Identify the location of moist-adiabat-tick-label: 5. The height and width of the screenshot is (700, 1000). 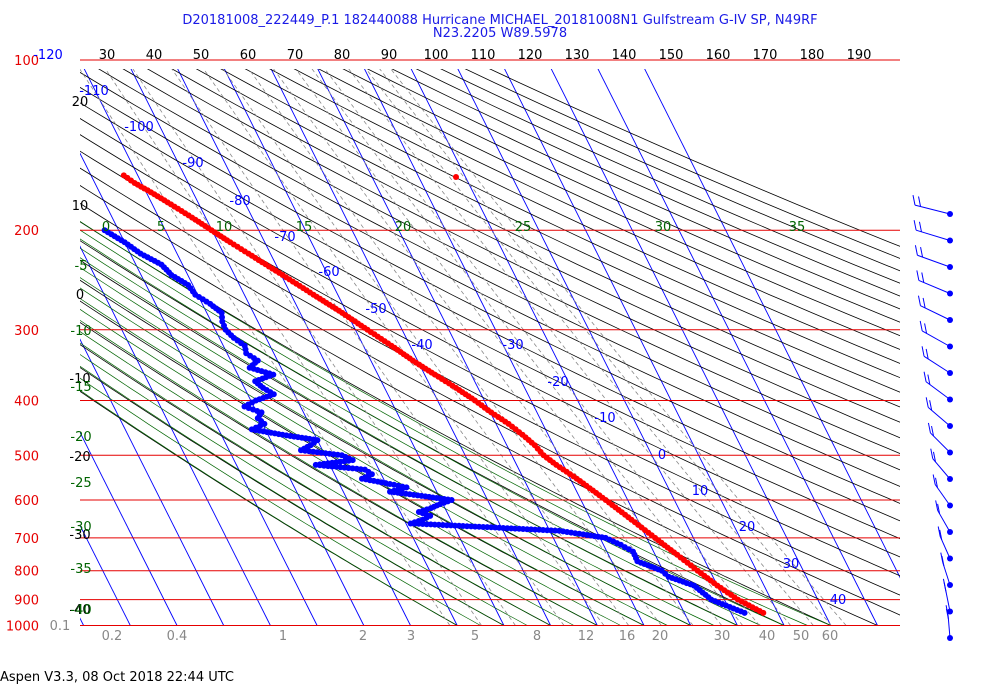
(161, 227).